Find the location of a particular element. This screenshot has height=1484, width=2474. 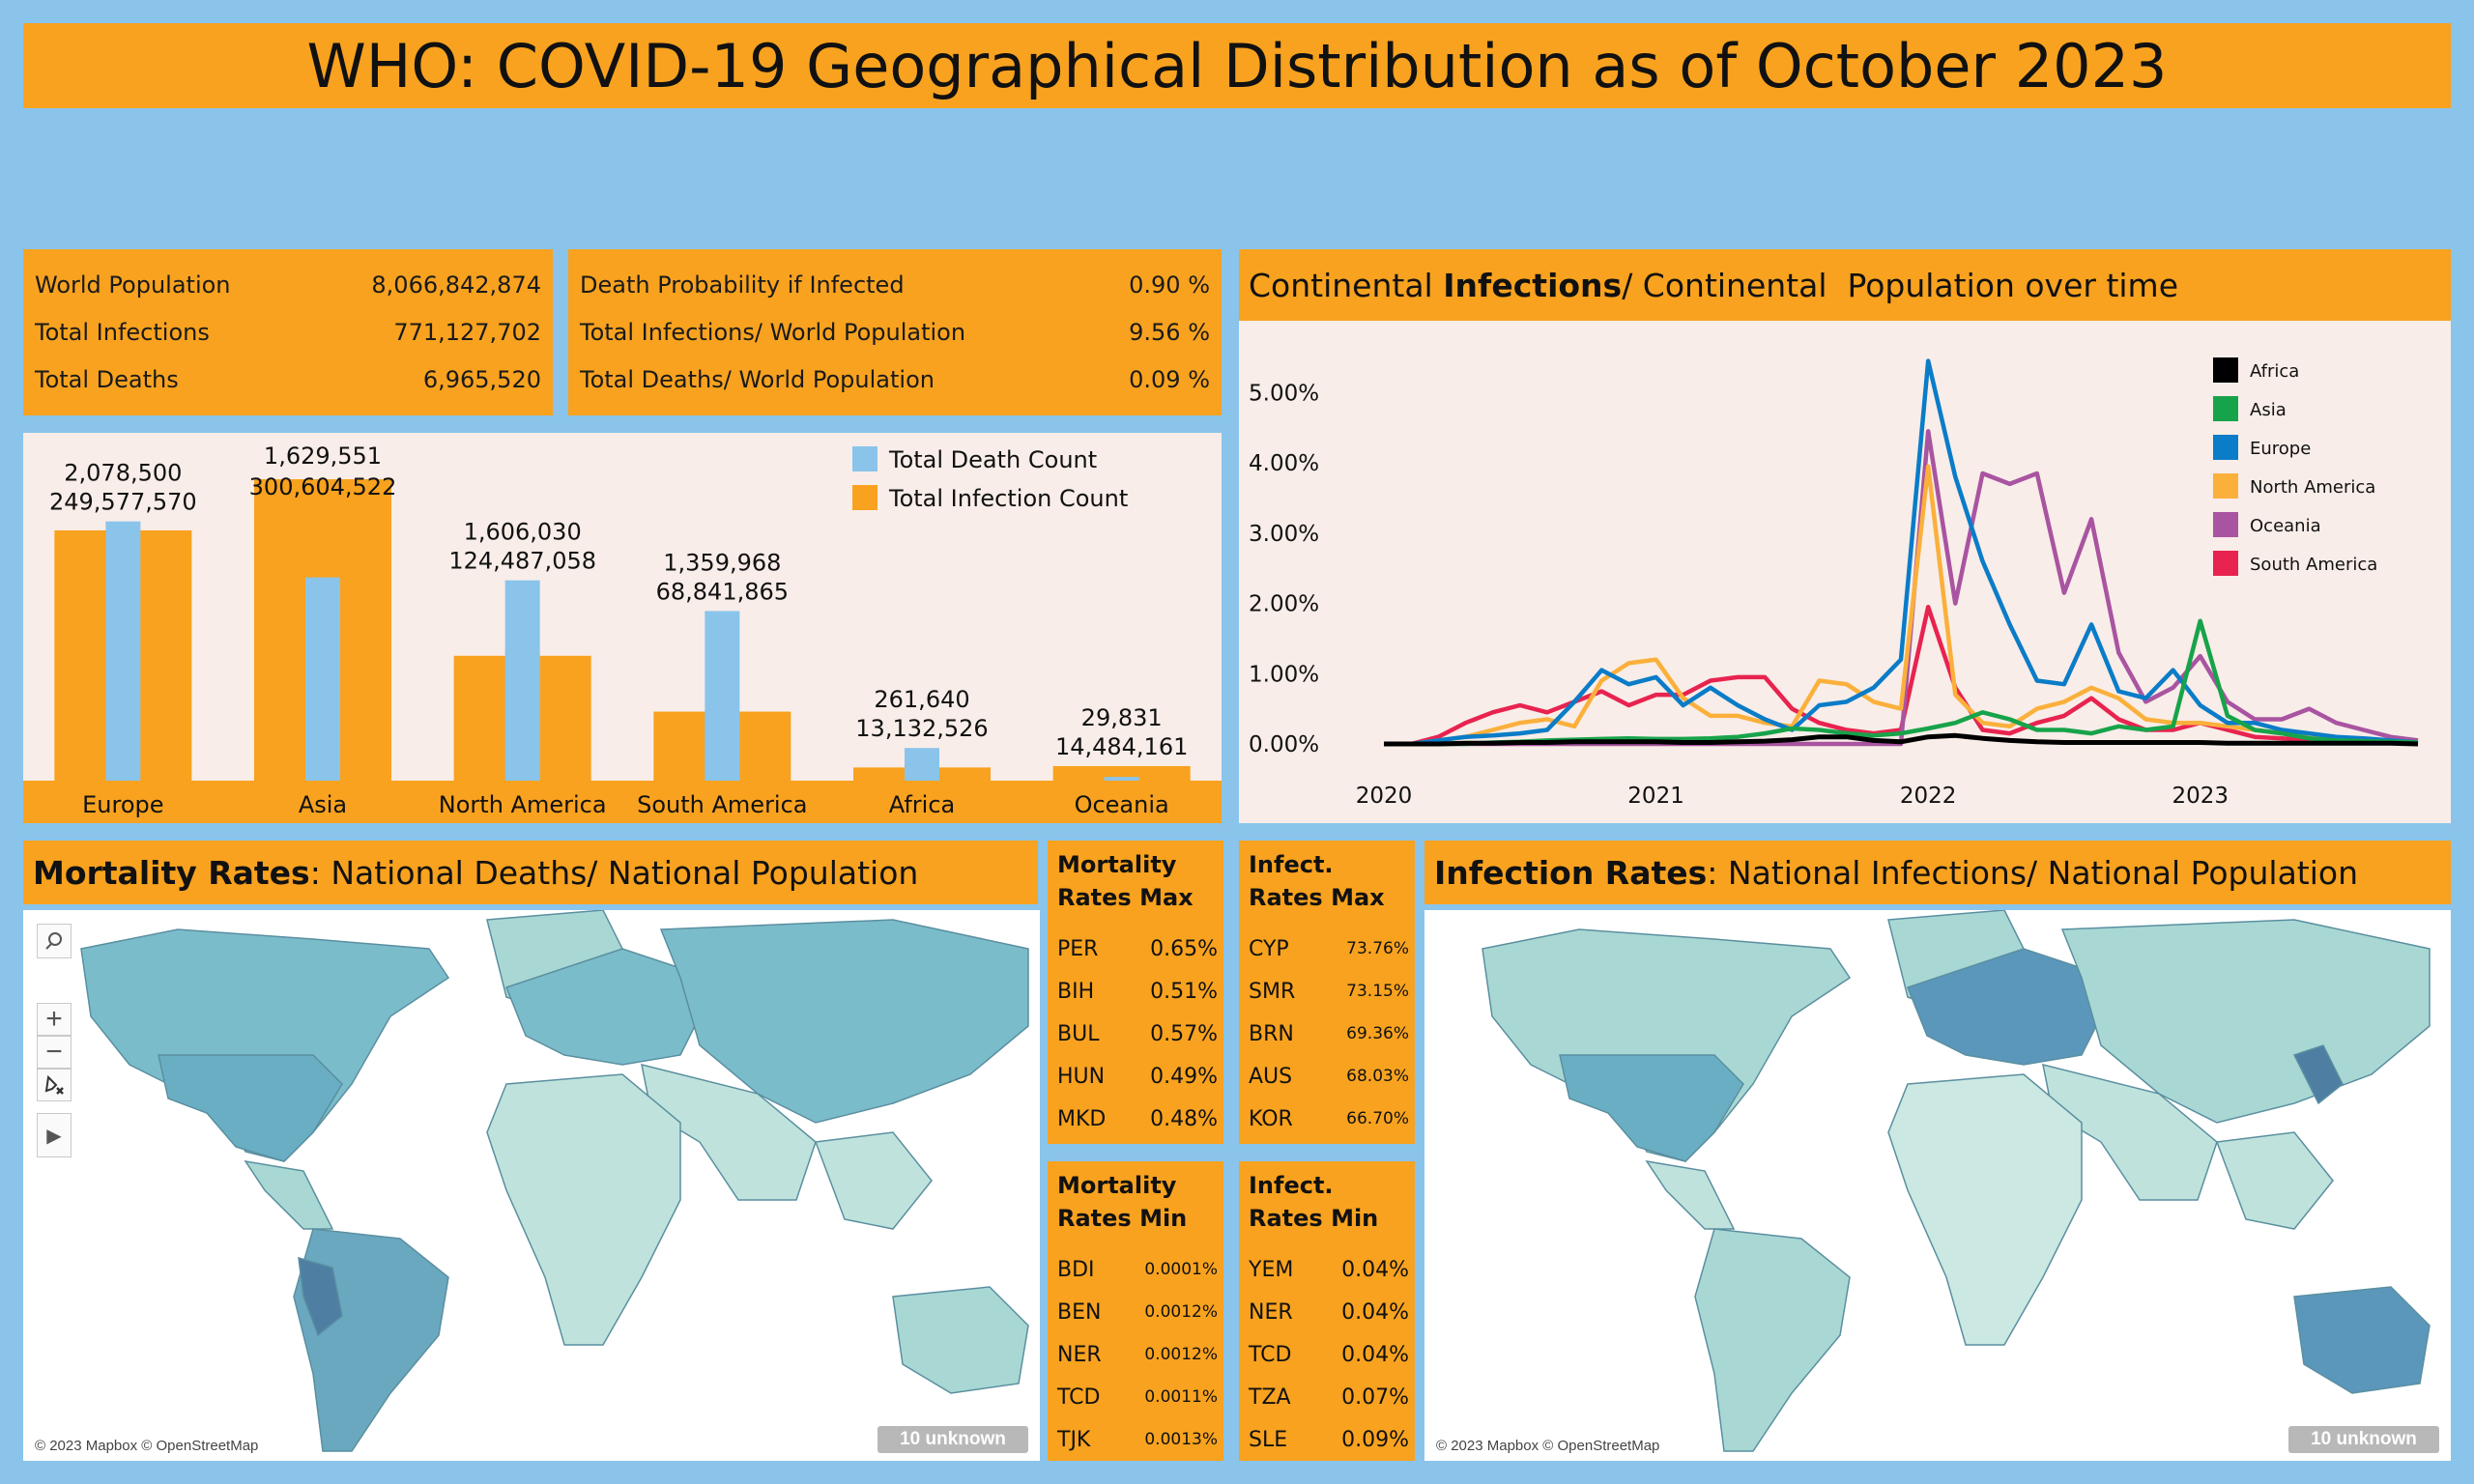

death-value-label: 1,359,968 is located at coordinates (722, 562).